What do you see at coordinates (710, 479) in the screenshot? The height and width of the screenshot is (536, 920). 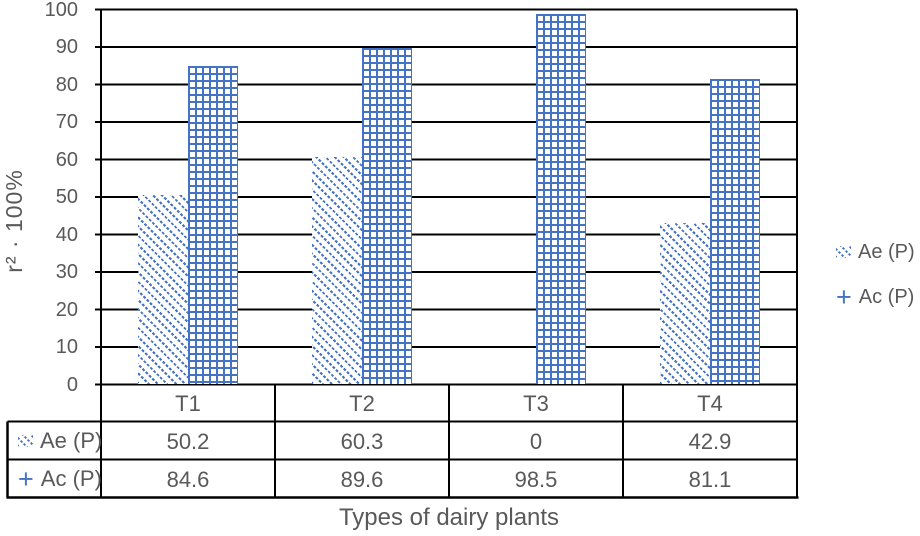 I see `table-value-cell: 81.1` at bounding box center [710, 479].